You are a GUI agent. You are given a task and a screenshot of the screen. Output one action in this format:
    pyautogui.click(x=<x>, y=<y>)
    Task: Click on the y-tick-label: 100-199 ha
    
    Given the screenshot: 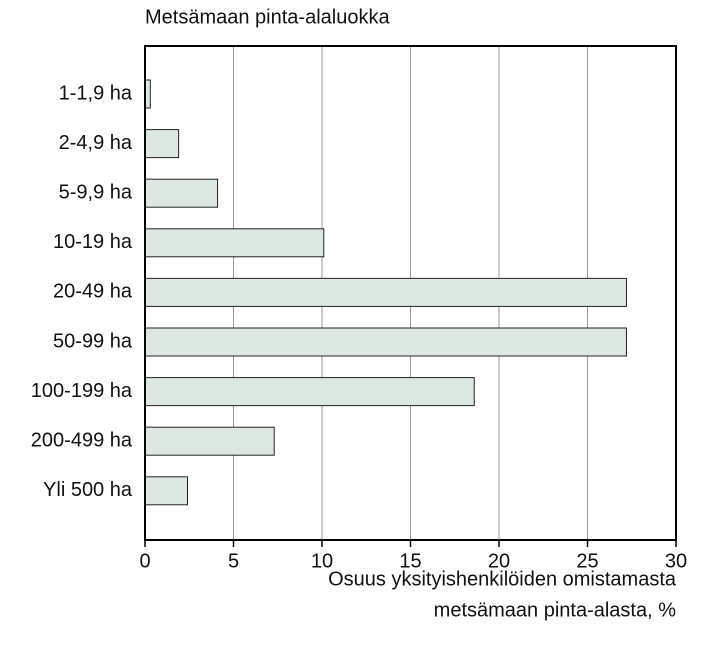 What is the action you would take?
    pyautogui.click(x=82, y=391)
    